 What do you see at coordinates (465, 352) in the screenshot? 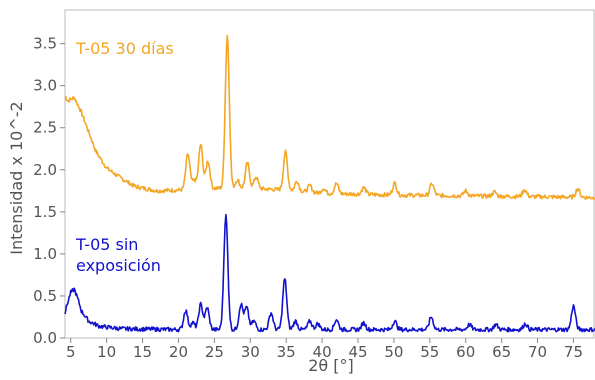
I see `x-tick-label: 60` at bounding box center [465, 352].